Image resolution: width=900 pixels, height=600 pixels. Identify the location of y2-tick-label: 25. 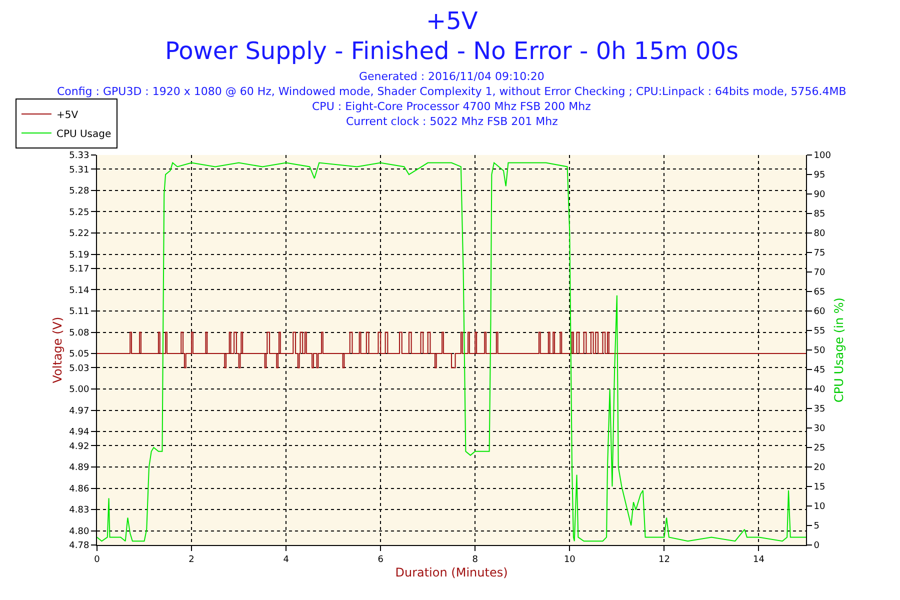
(820, 449).